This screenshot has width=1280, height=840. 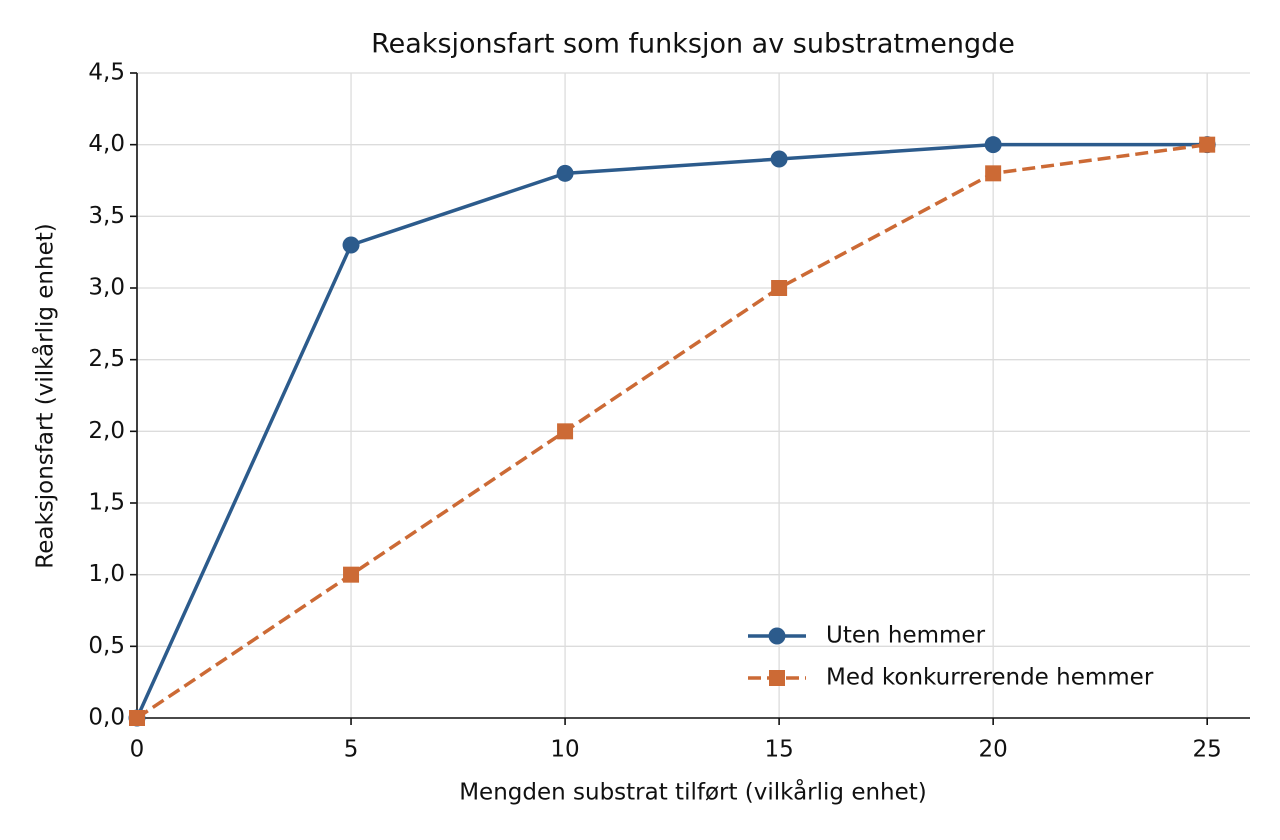 What do you see at coordinates (106, 503) in the screenshot?
I see `y-tick-label: 1,5` at bounding box center [106, 503].